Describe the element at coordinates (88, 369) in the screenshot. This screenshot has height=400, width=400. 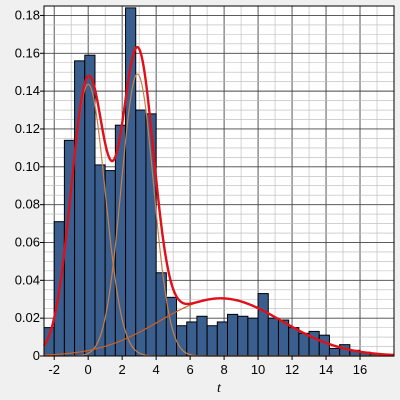
I see `x-tick-label: 0` at that location.